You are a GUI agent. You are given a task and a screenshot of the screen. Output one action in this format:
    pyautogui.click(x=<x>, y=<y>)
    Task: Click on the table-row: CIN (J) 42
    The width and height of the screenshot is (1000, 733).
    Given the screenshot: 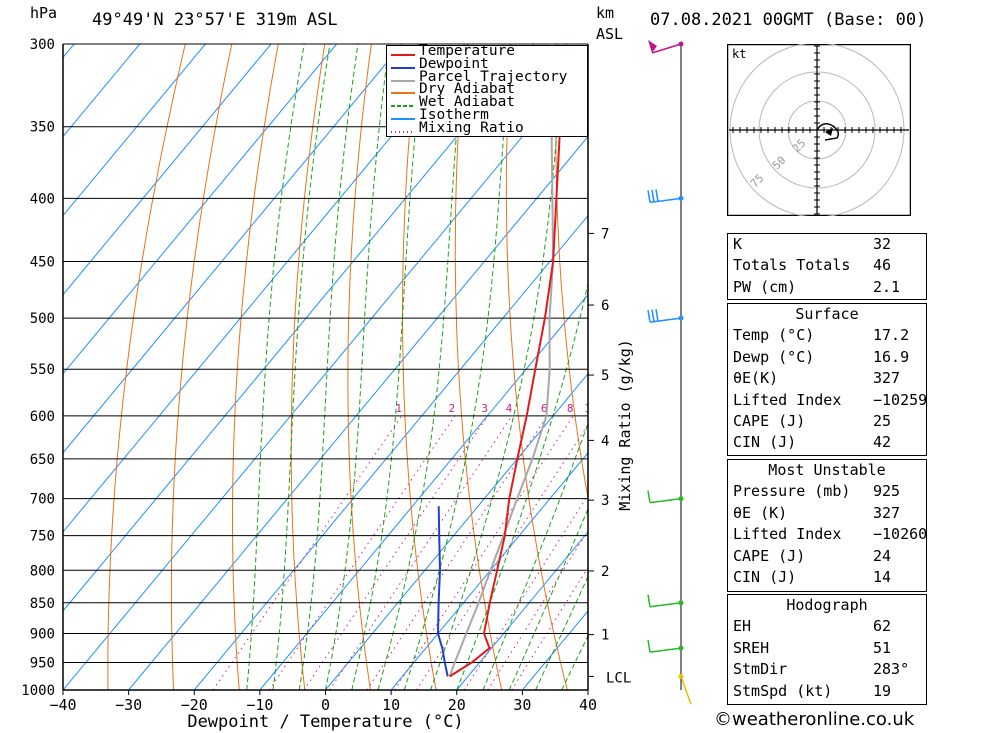 What is the action you would take?
    pyautogui.click(x=827, y=442)
    